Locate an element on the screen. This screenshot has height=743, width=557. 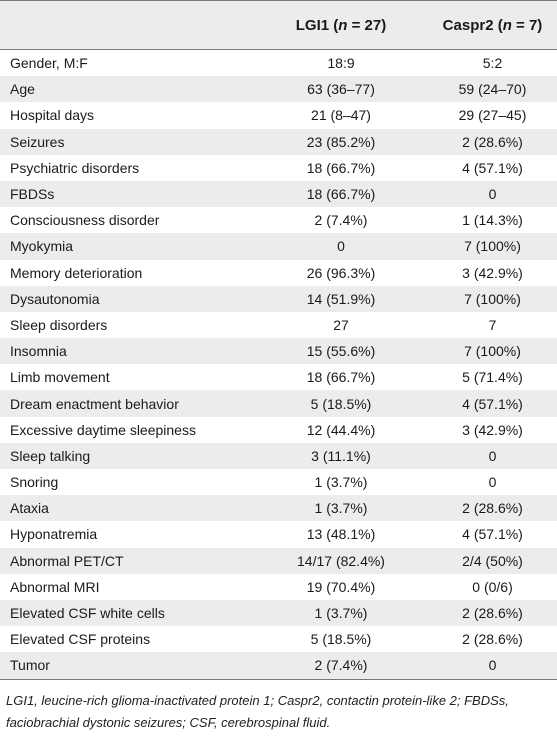
row-label-cell: Sleep disorders is located at coordinates (59, 324).